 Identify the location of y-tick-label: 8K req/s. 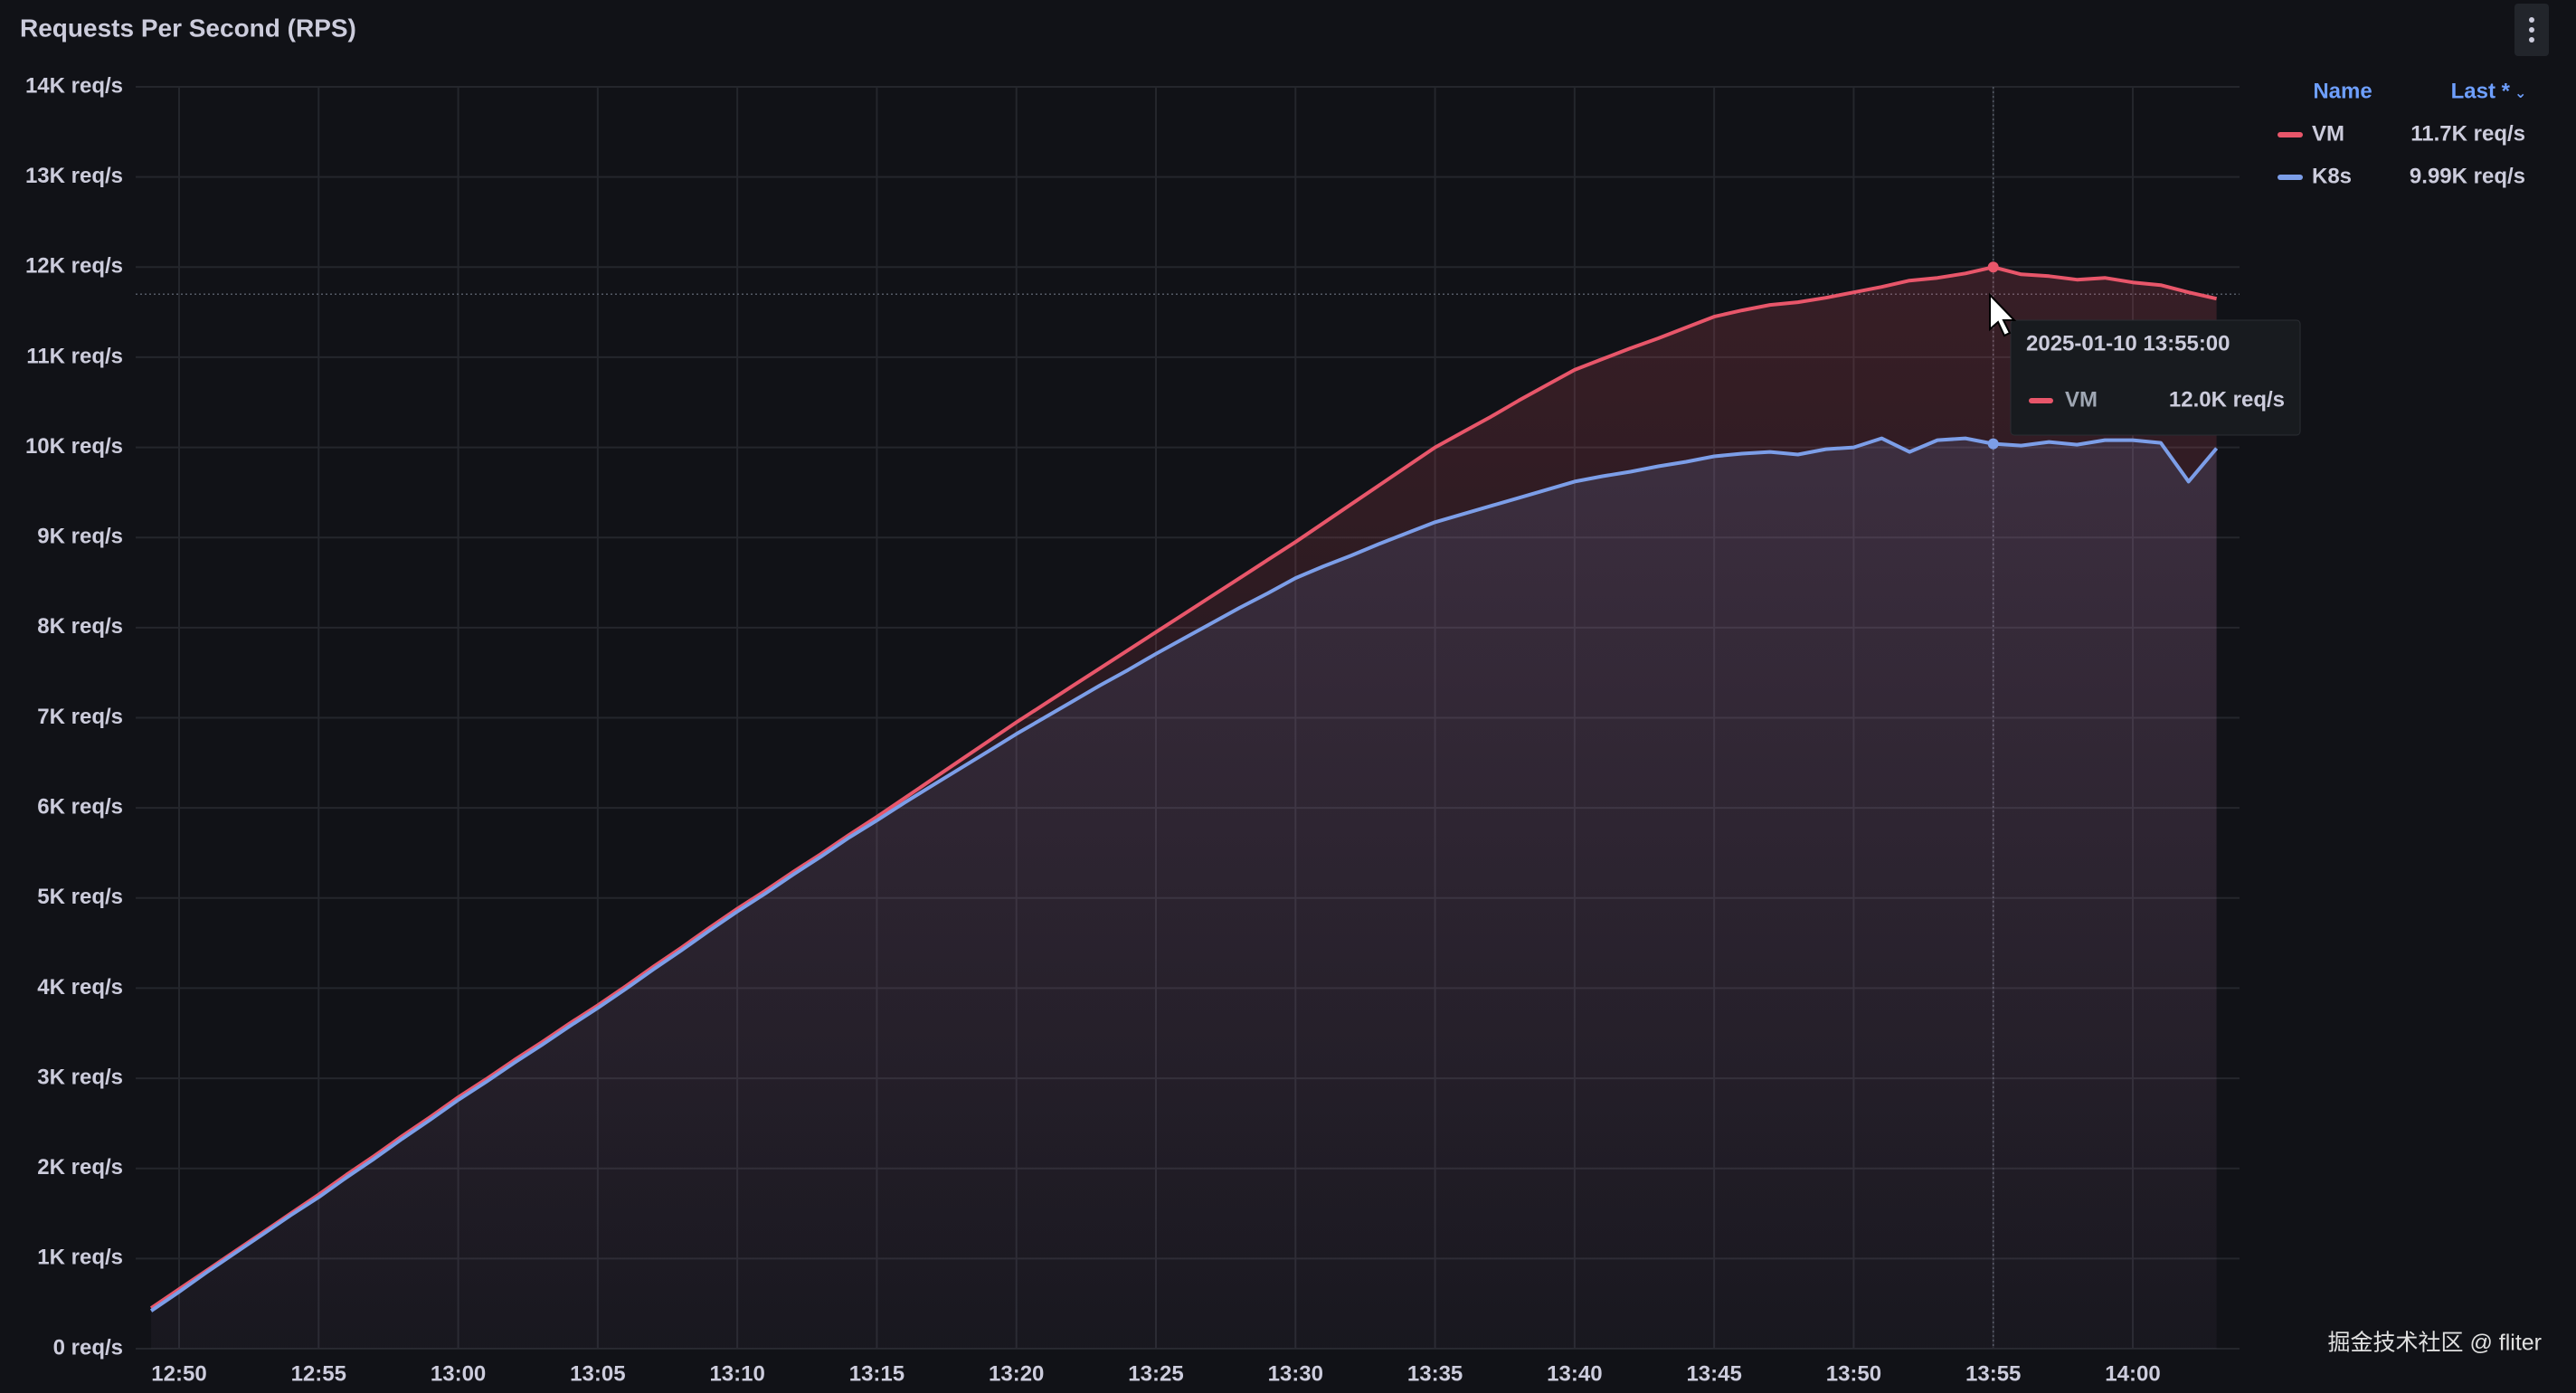
(80, 626).